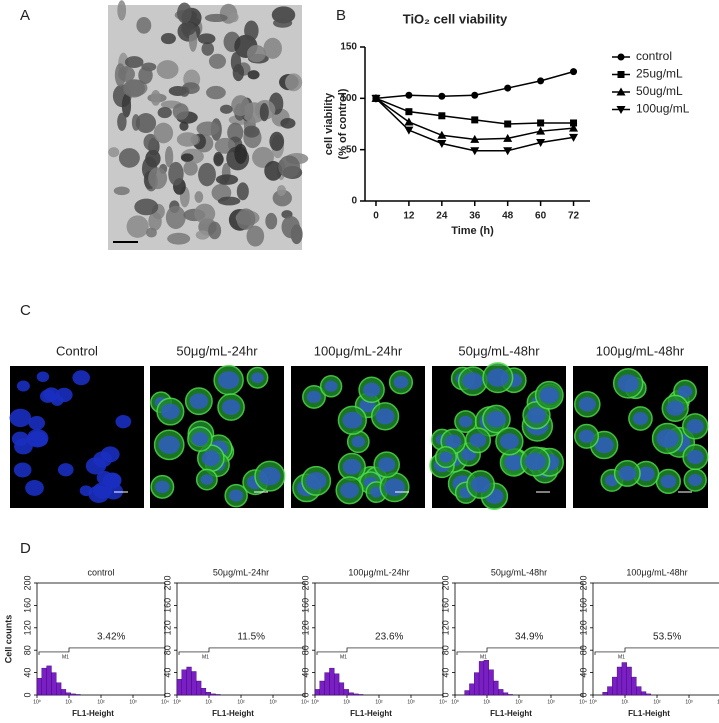 The height and width of the screenshot is (723, 719). I want to click on histogram-title: control, so click(100, 572).